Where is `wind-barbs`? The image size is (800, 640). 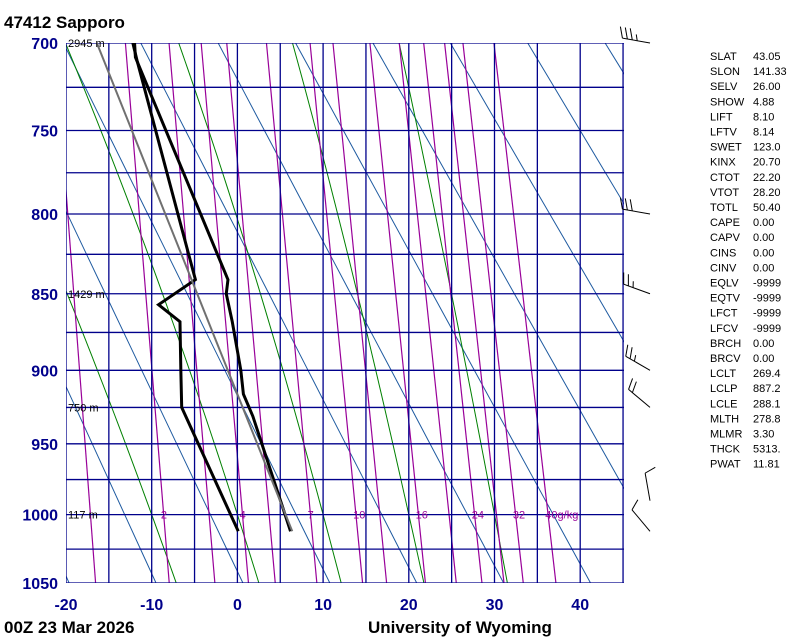 wind-barbs is located at coordinates (637, 279).